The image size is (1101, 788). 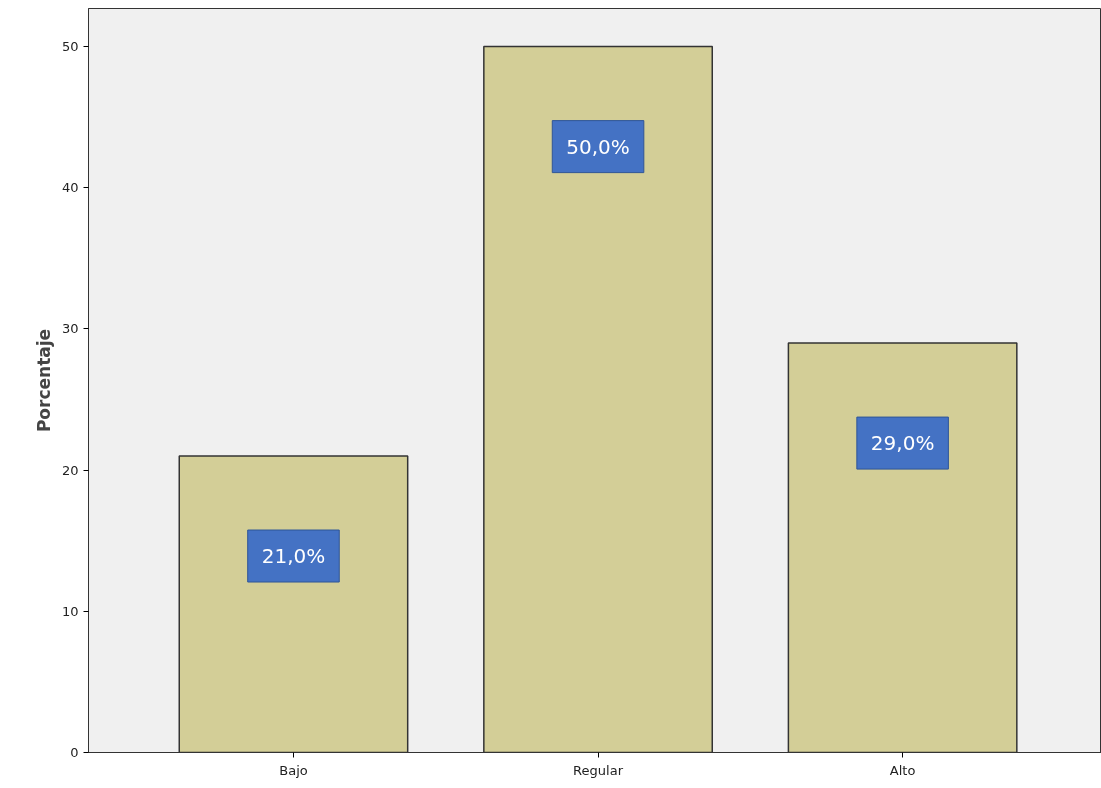 What do you see at coordinates (70, 47) in the screenshot?
I see `y-tick-label: 50` at bounding box center [70, 47].